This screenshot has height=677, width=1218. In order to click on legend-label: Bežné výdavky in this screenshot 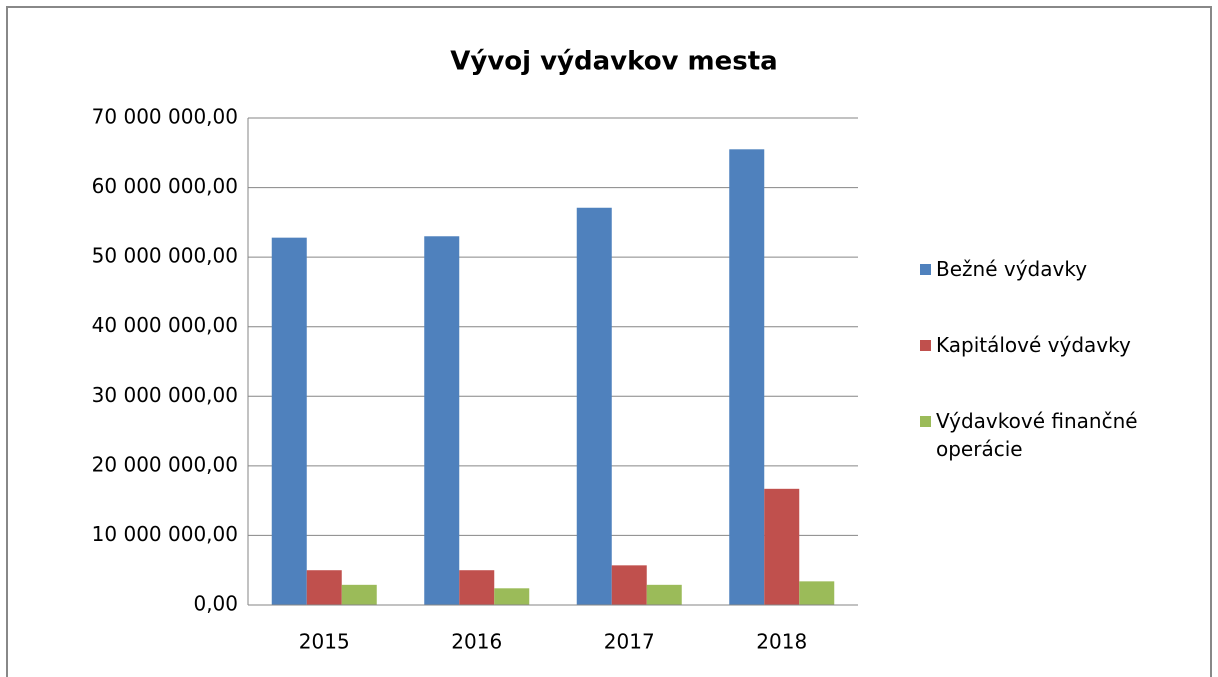, I will do `click(1012, 269)`.